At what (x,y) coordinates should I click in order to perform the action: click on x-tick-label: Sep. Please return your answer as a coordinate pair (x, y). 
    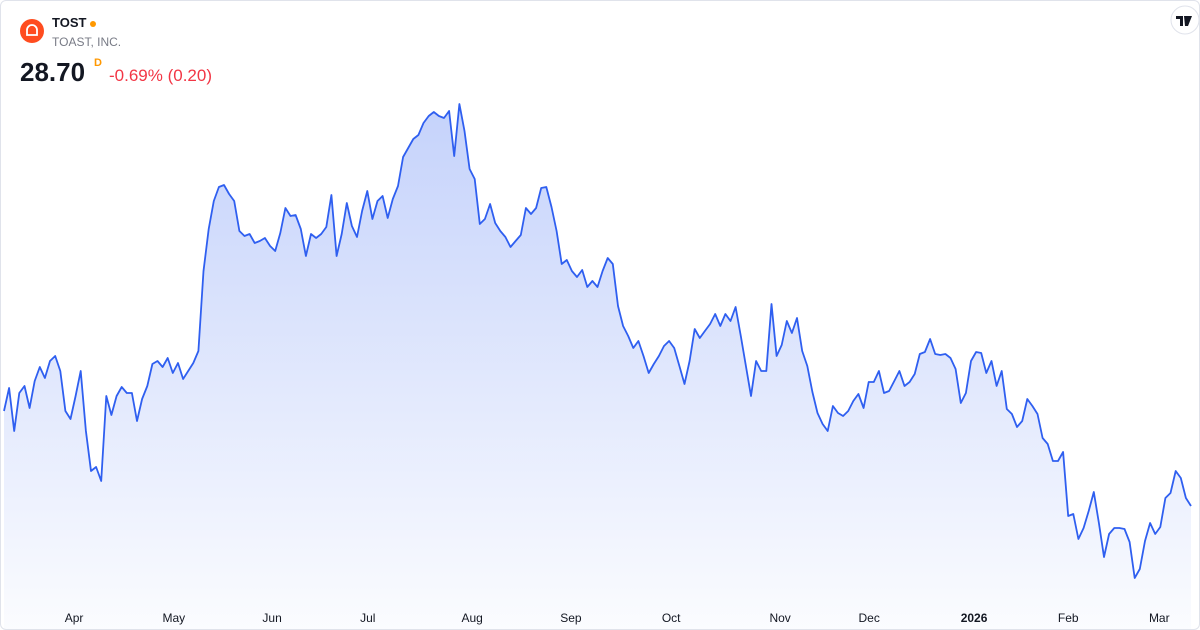
    Looking at the image, I should click on (571, 618).